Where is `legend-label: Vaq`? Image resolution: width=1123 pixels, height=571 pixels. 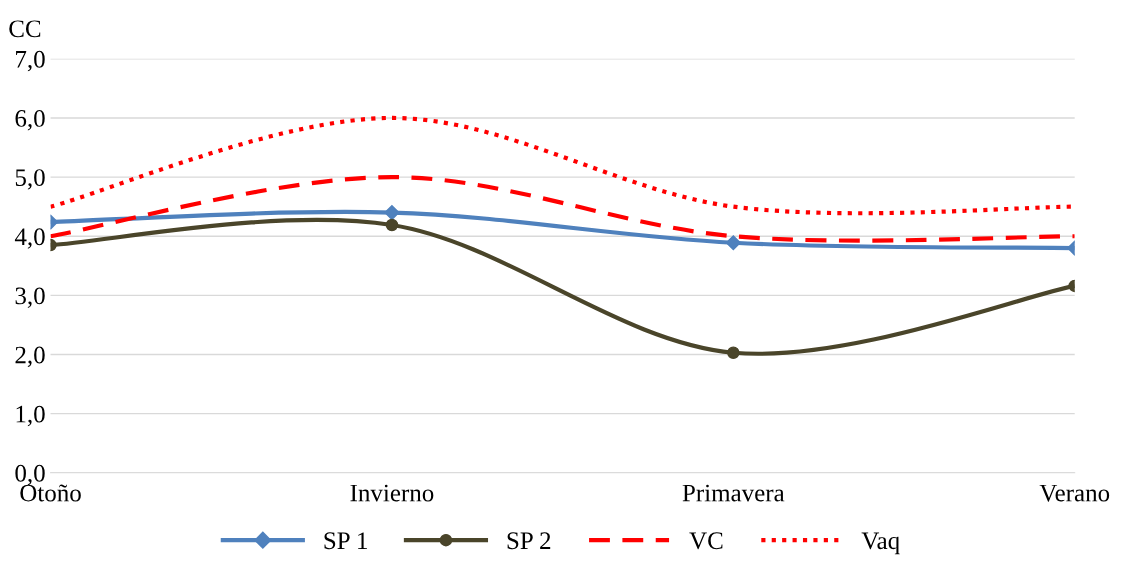 legend-label: Vaq is located at coordinates (880, 543).